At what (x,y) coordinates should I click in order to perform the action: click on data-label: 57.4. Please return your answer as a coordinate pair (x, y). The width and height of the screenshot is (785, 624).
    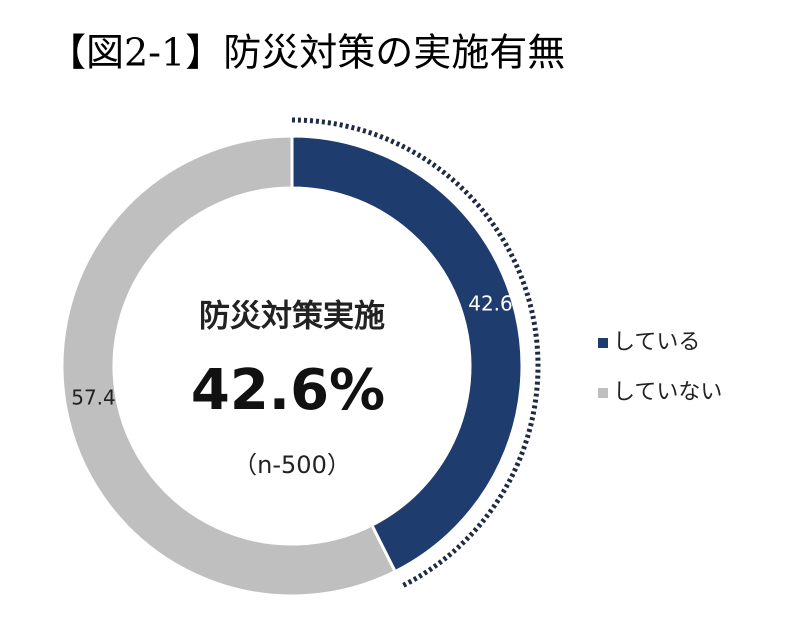
    Looking at the image, I should click on (93, 397).